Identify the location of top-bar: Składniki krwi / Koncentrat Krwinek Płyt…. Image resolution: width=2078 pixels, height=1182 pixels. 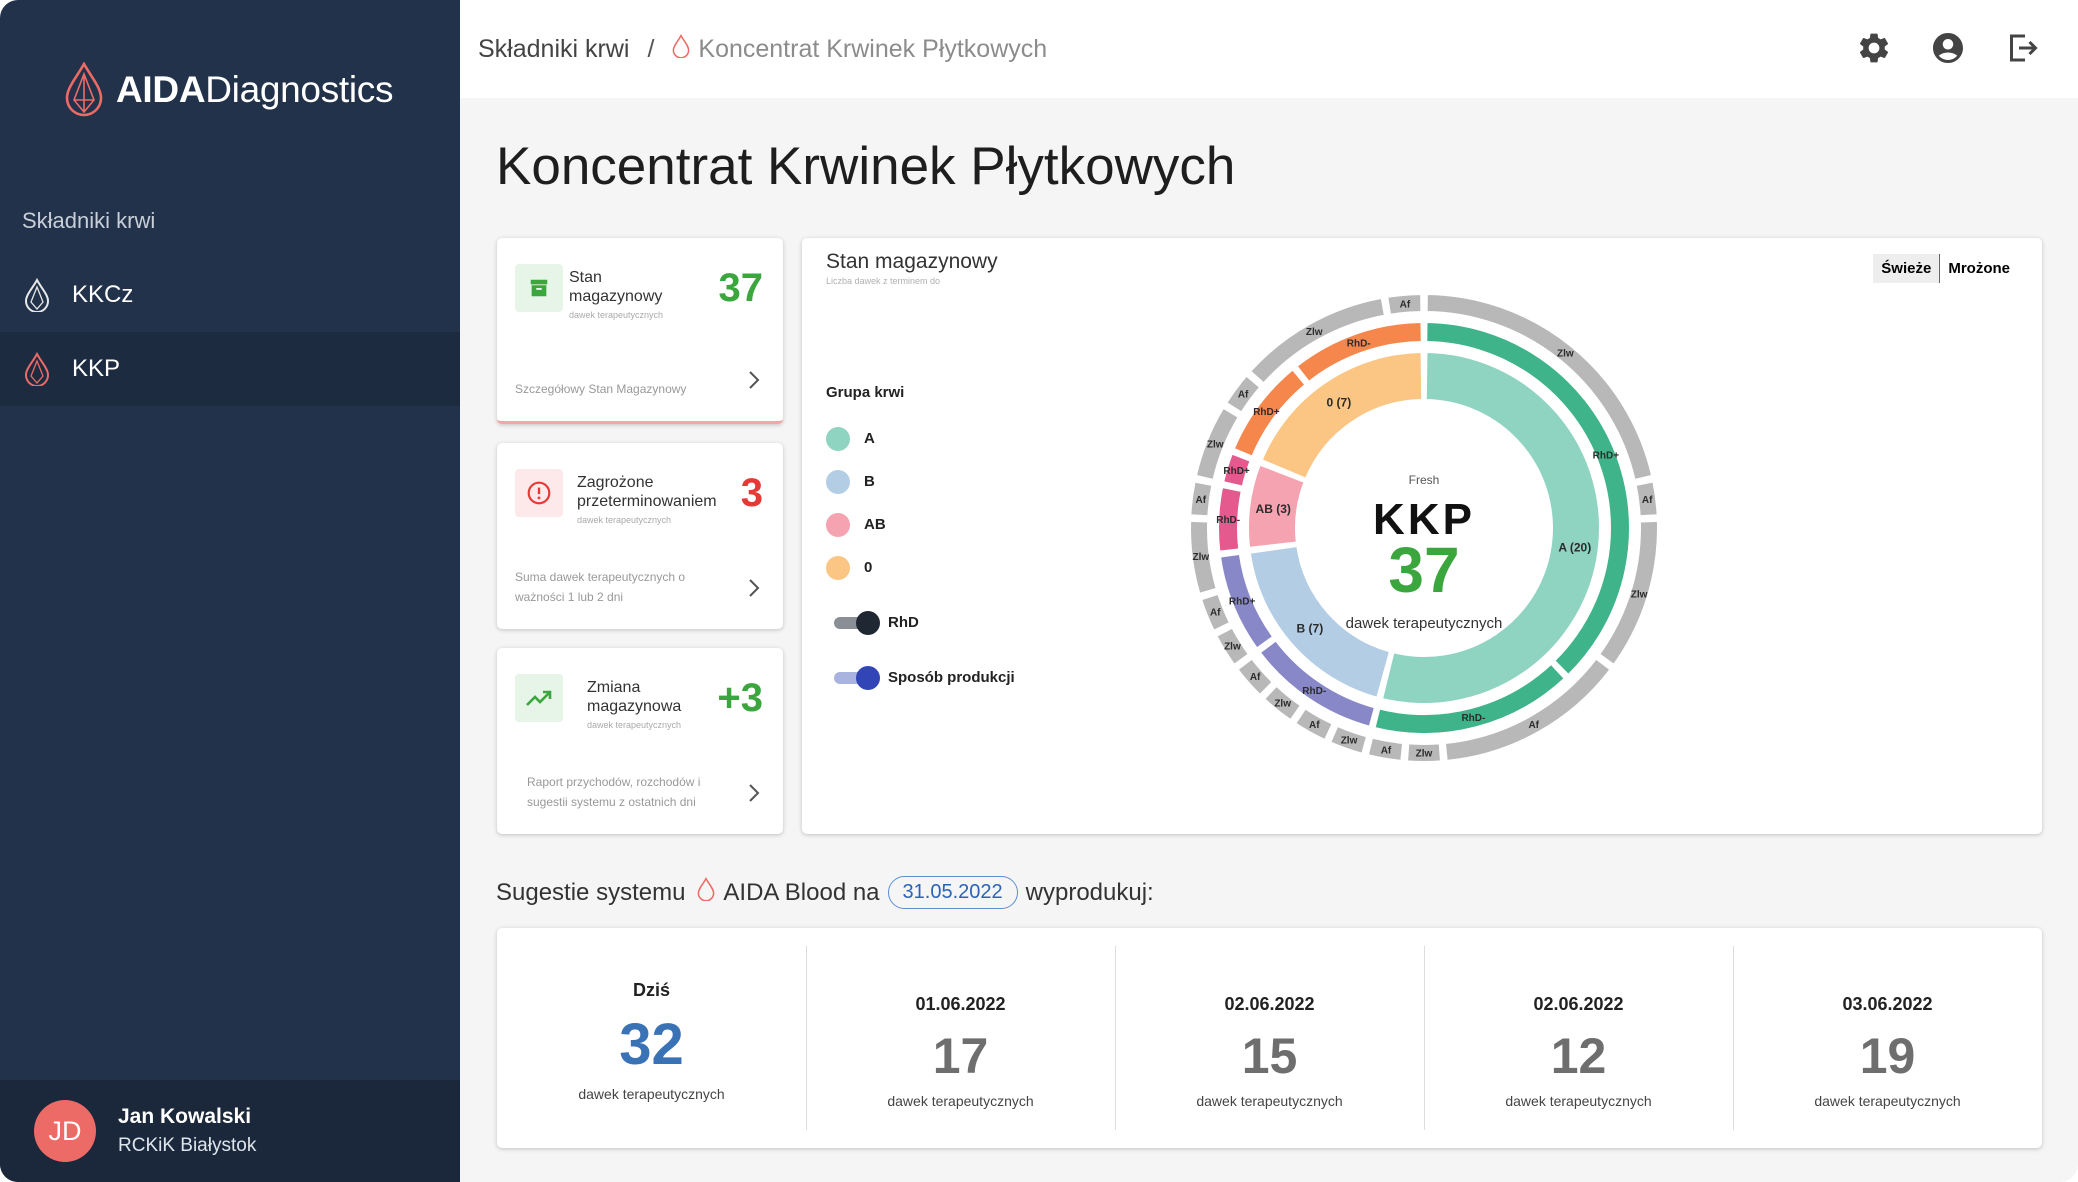
(1269, 49).